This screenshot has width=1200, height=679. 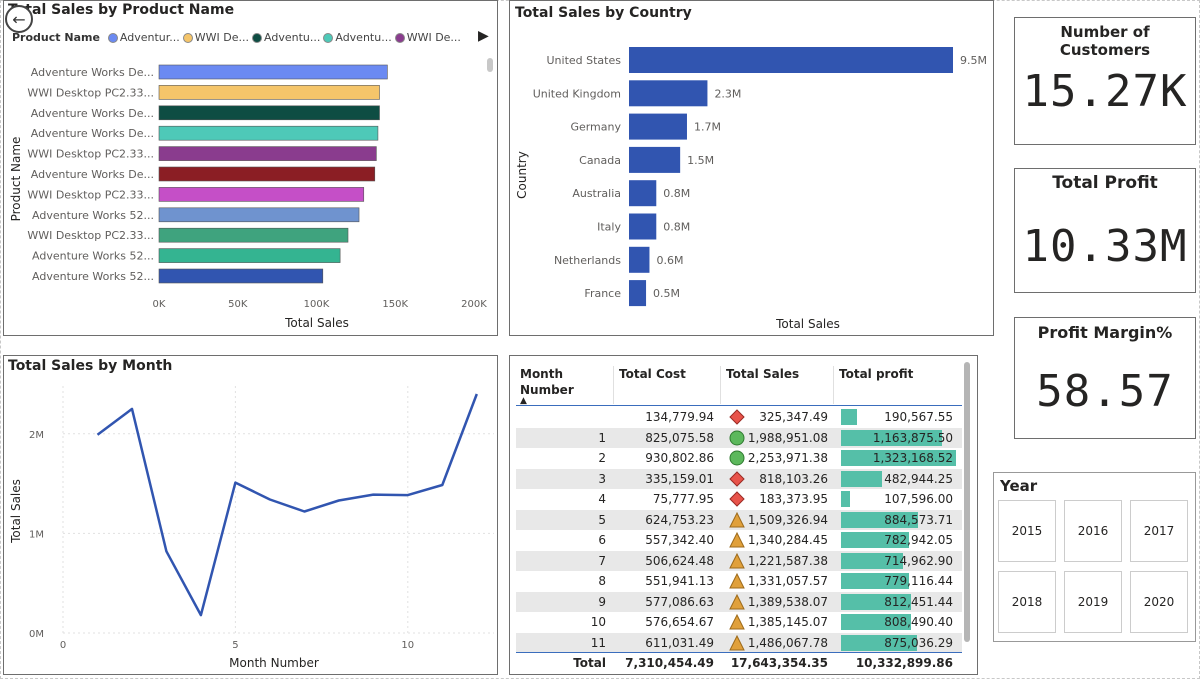 What do you see at coordinates (973, 60) in the screenshot?
I see `data-label: 9.5M` at bounding box center [973, 60].